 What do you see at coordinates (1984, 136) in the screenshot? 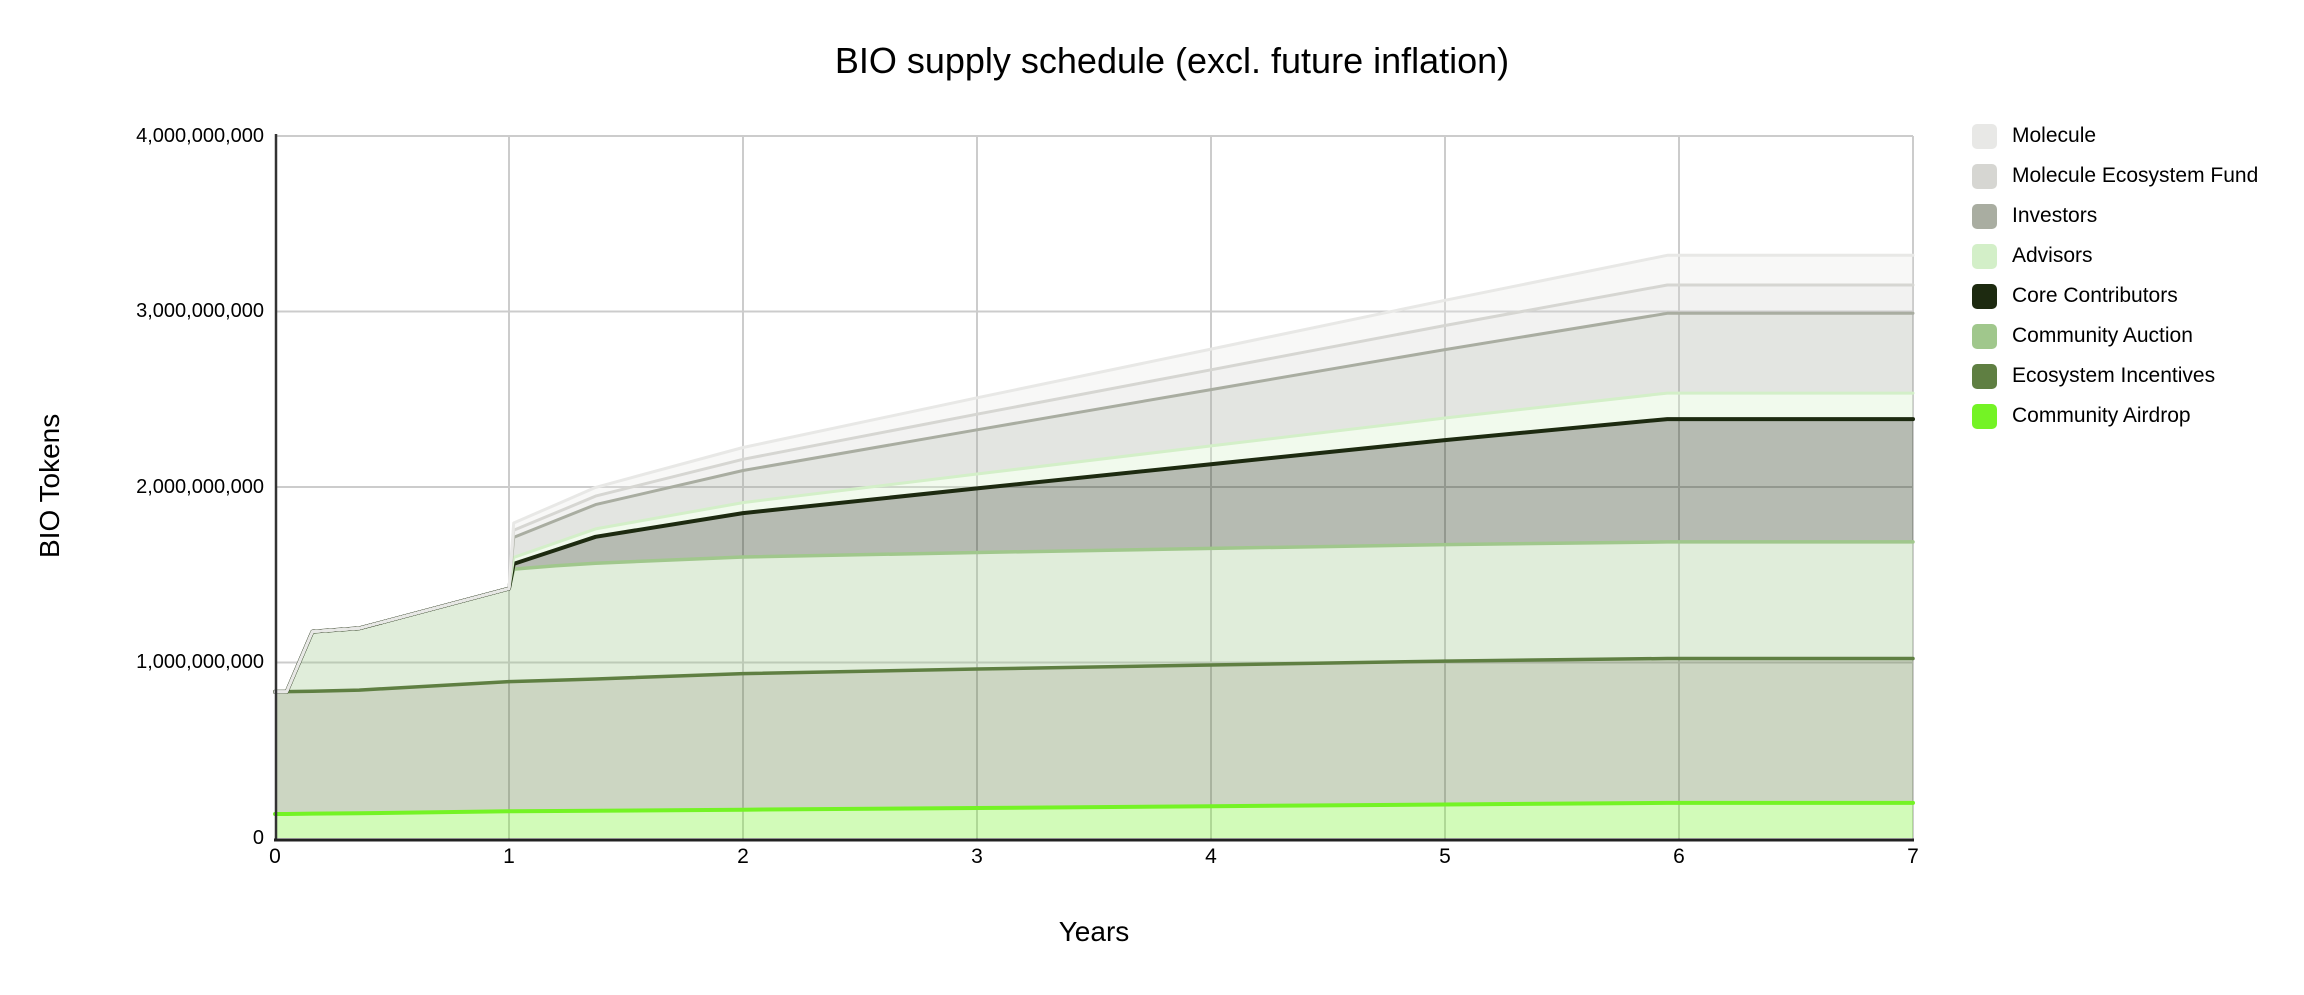
I see `legend-swatch-molecule` at bounding box center [1984, 136].